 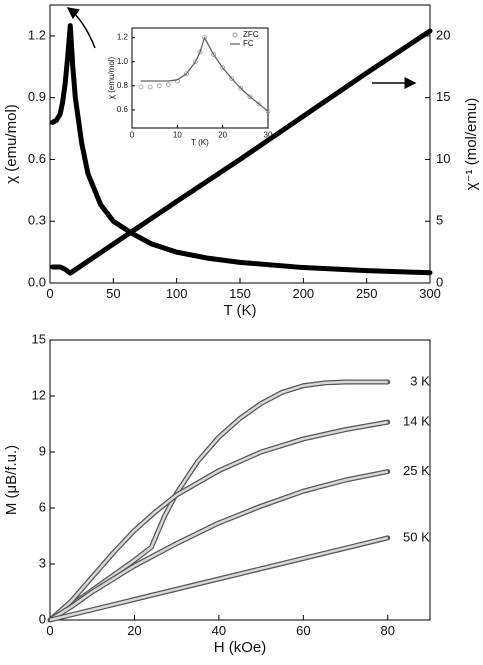 What do you see at coordinates (37, 220) in the screenshot?
I see `y-tick-label: 0.3` at bounding box center [37, 220].